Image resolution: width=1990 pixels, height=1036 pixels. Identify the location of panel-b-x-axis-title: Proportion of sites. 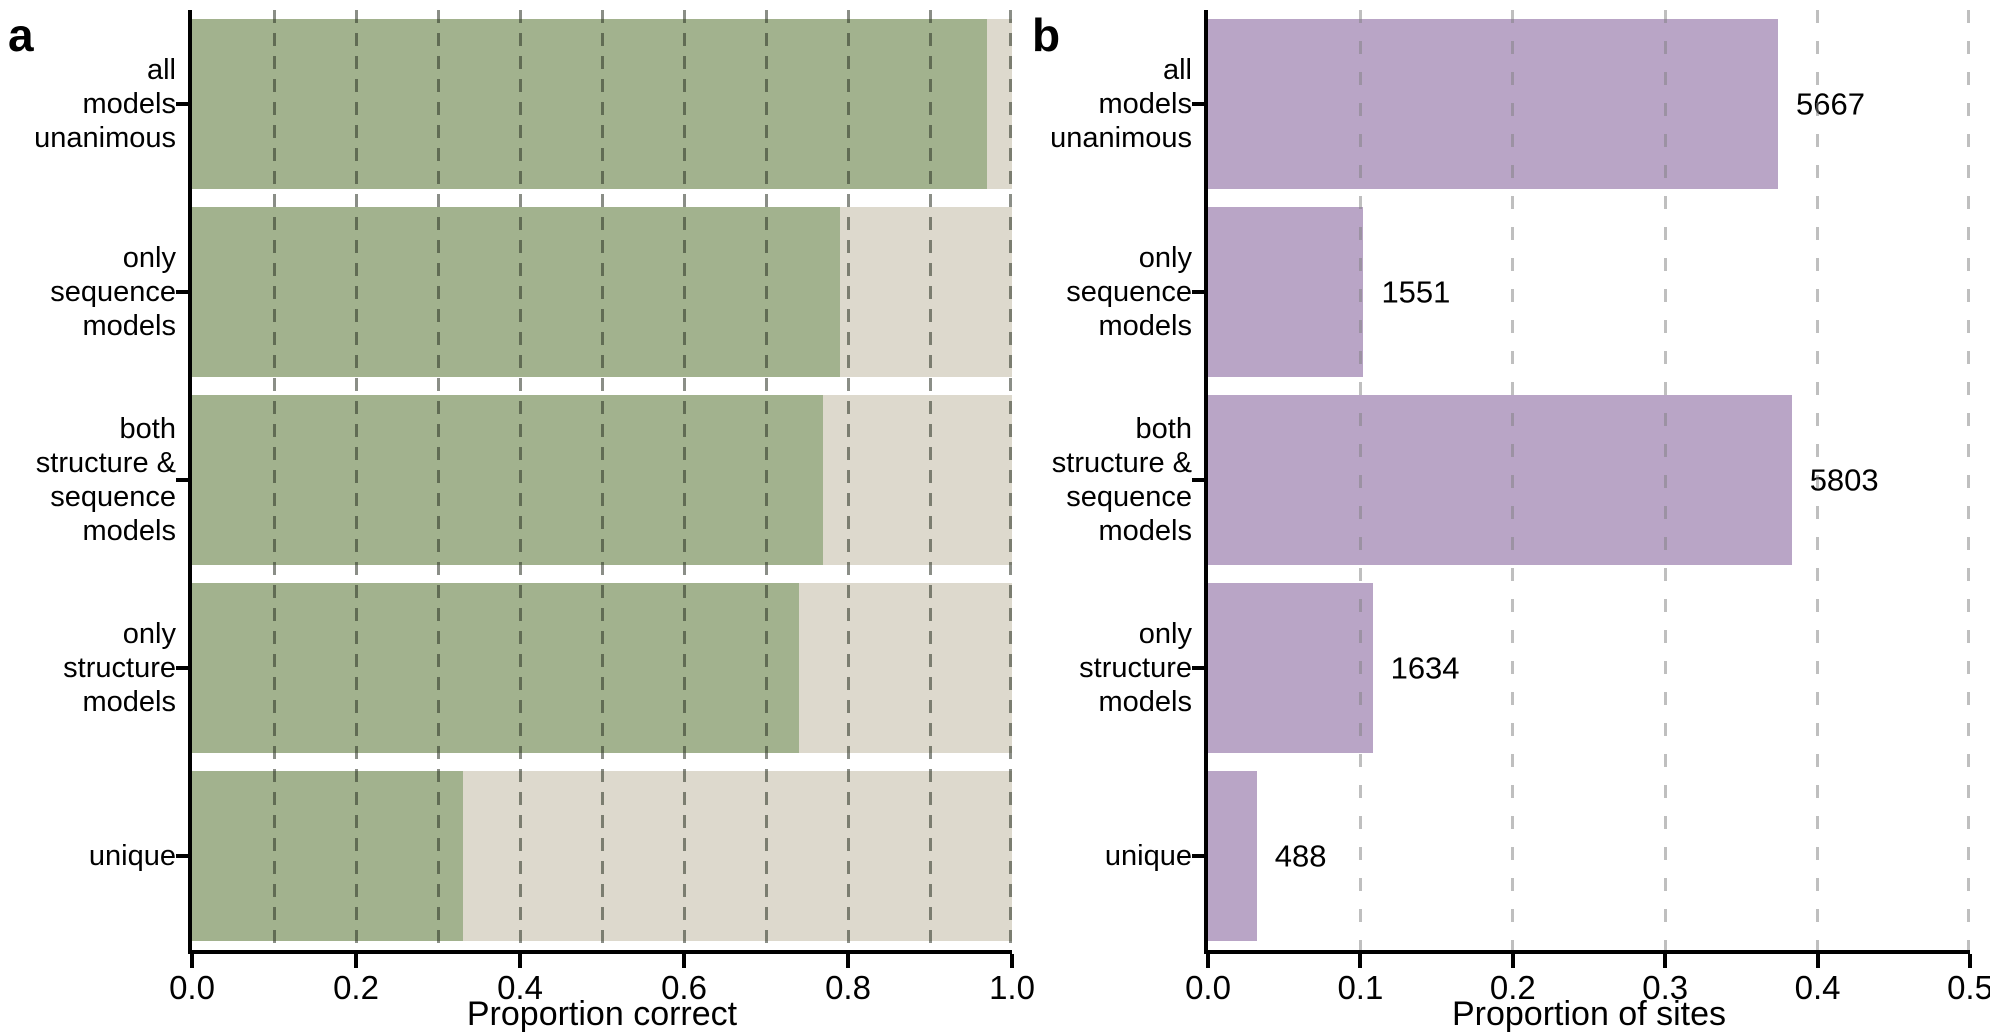
(1589, 1014).